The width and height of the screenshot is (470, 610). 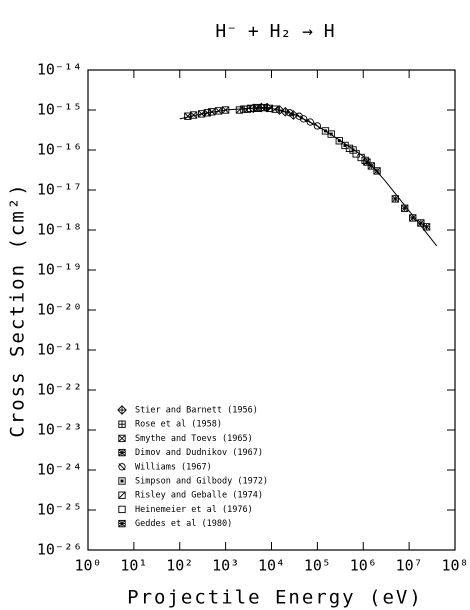 What do you see at coordinates (363, 566) in the screenshot?
I see `x-tick-label: 10⁶` at bounding box center [363, 566].